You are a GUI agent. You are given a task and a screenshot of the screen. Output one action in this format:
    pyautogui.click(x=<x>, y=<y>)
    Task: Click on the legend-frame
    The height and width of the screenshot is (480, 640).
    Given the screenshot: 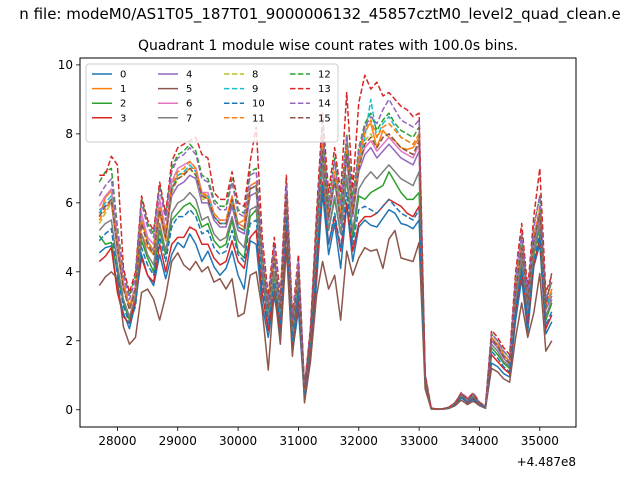 What is the action you would take?
    pyautogui.click(x=212, y=103)
    